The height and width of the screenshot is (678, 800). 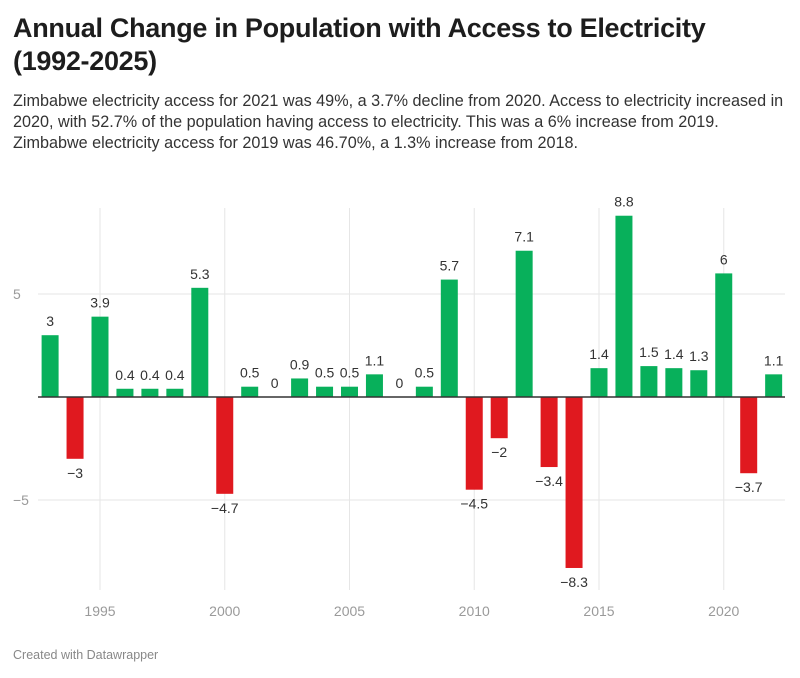 I want to click on bar-value-label: −2, so click(x=499, y=452).